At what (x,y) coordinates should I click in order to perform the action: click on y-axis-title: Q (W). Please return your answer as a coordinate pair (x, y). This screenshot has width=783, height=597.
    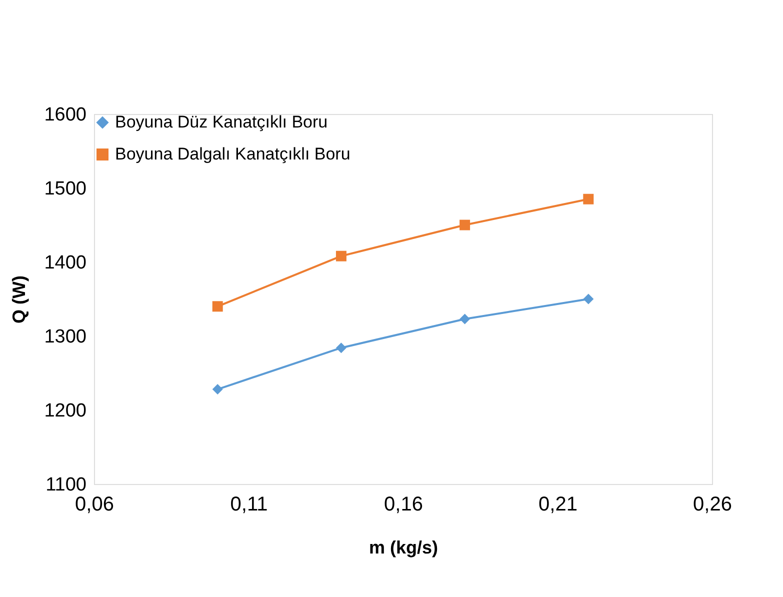
    Looking at the image, I should click on (19, 300).